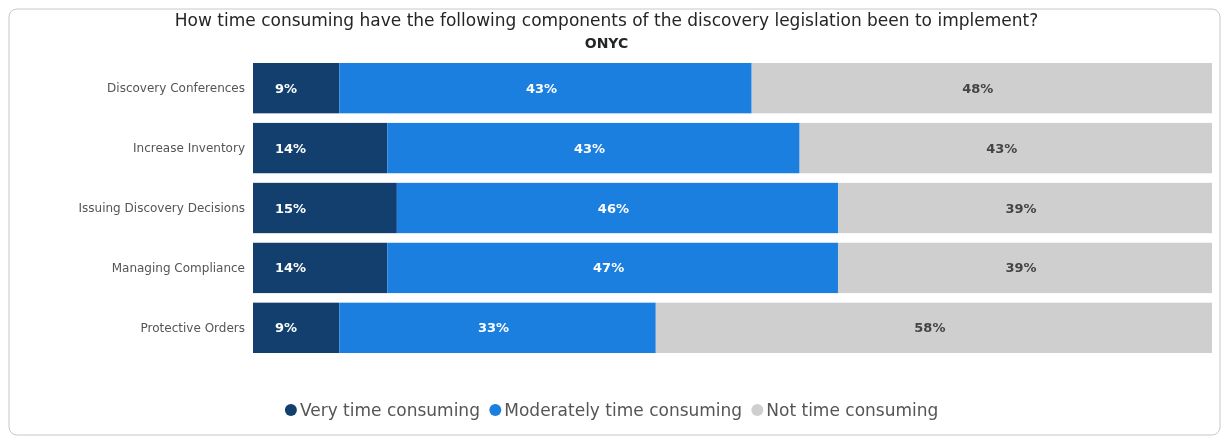 The height and width of the screenshot is (444, 1229). Describe the element at coordinates (493, 328) in the screenshot. I see `data-label: 33%` at that location.